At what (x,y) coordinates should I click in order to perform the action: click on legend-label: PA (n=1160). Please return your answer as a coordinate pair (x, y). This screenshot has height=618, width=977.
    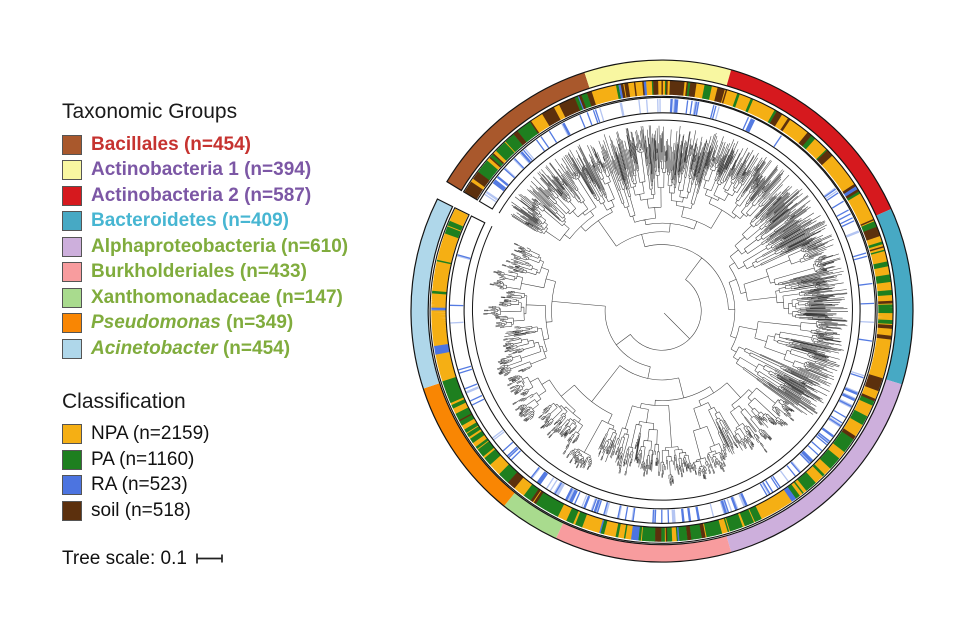
    Looking at the image, I should click on (143, 459).